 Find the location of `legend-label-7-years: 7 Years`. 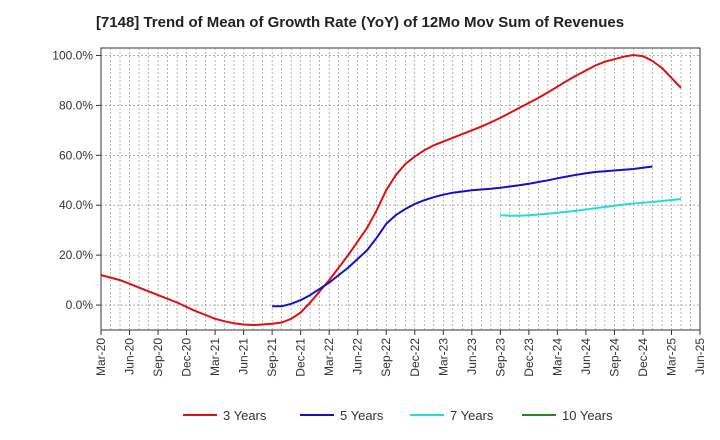

legend-label-7-years: 7 Years is located at coordinates (472, 415).